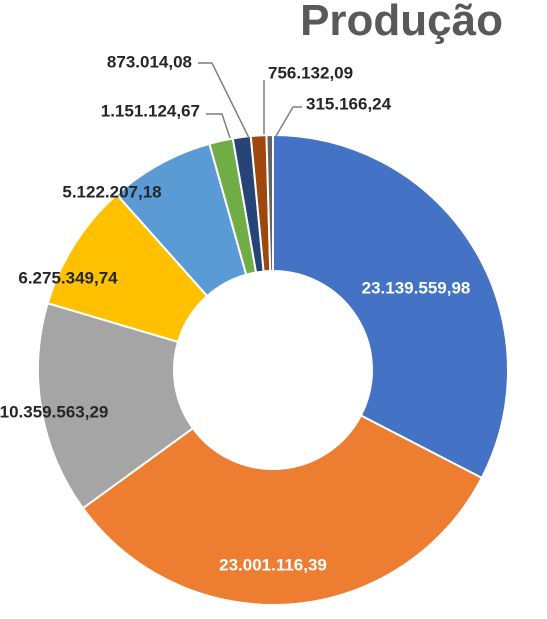 Image resolution: width=547 pixels, height=619 pixels. I want to click on data-label: 1.151.124,67, so click(150, 110).